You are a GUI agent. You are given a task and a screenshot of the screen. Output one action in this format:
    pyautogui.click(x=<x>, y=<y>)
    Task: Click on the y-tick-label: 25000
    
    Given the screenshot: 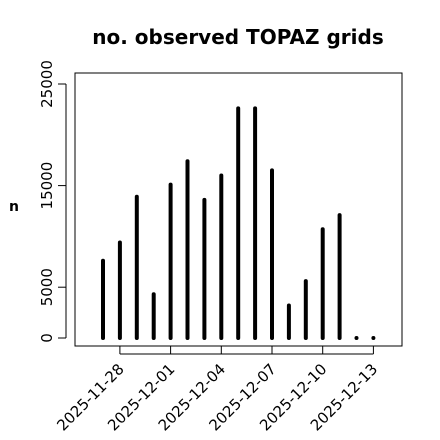 What is the action you would take?
    pyautogui.click(x=47, y=84)
    